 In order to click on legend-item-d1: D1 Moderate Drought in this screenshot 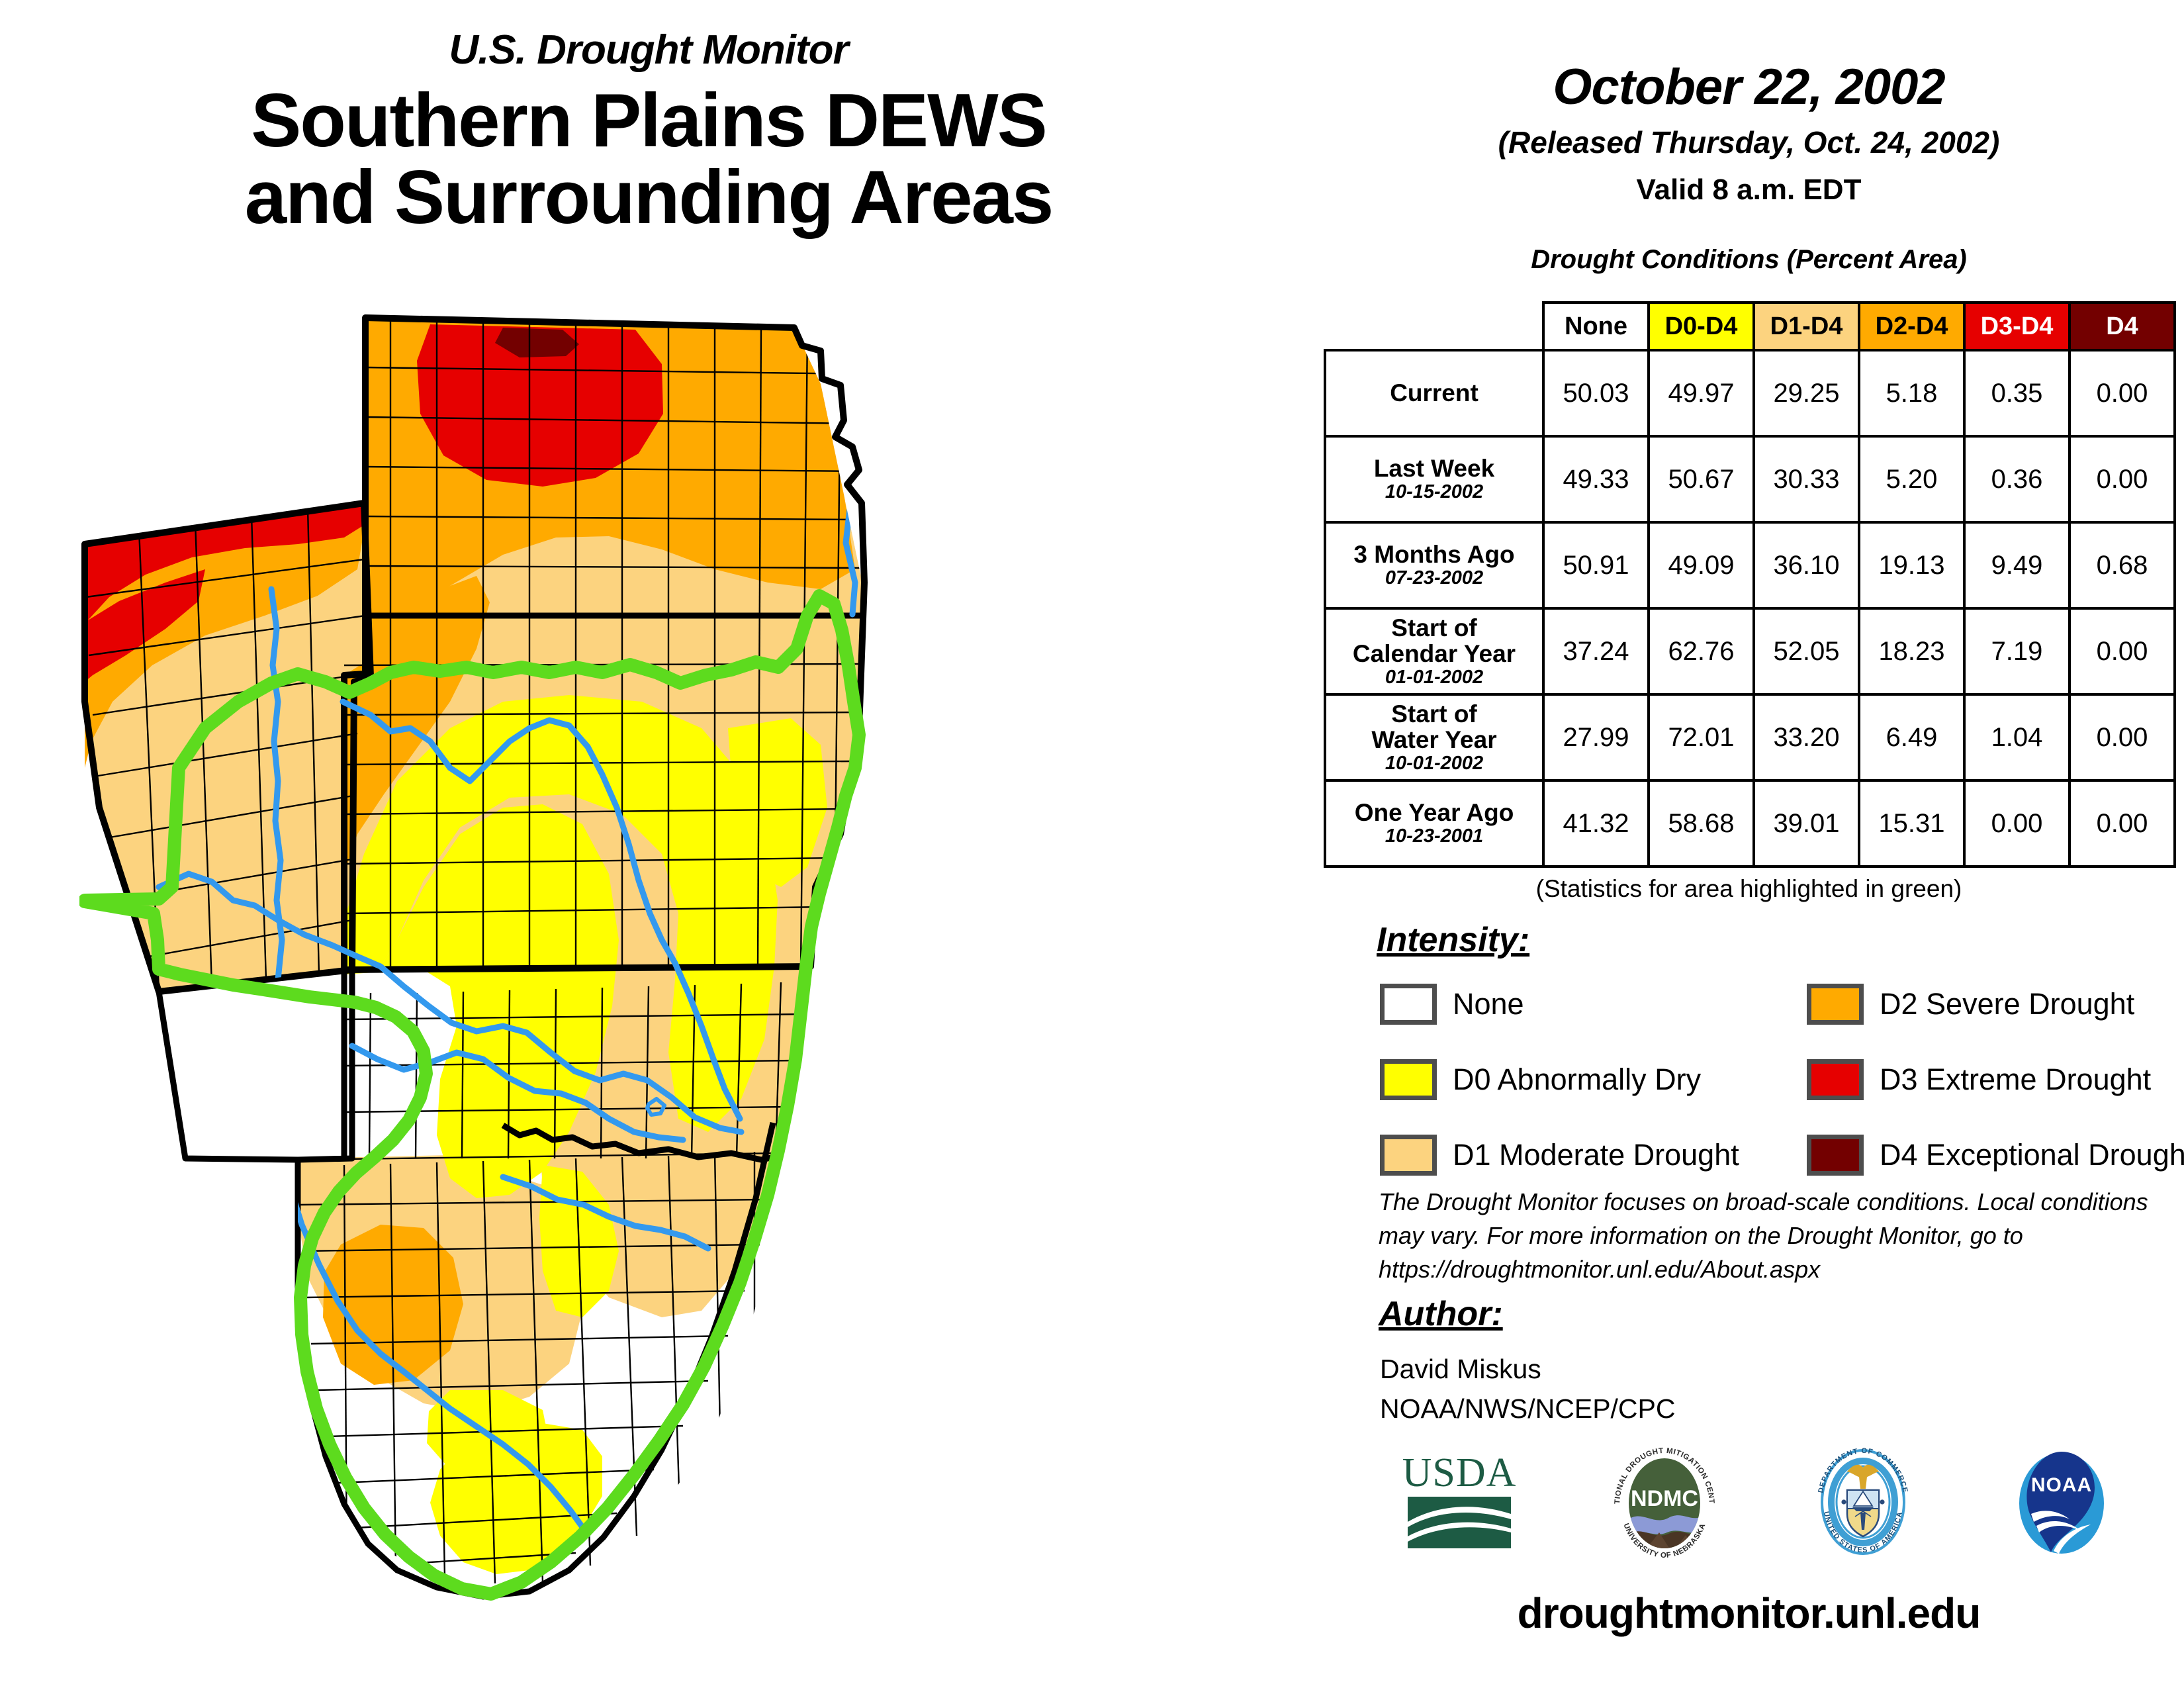, I will do `click(1559, 1155)`.